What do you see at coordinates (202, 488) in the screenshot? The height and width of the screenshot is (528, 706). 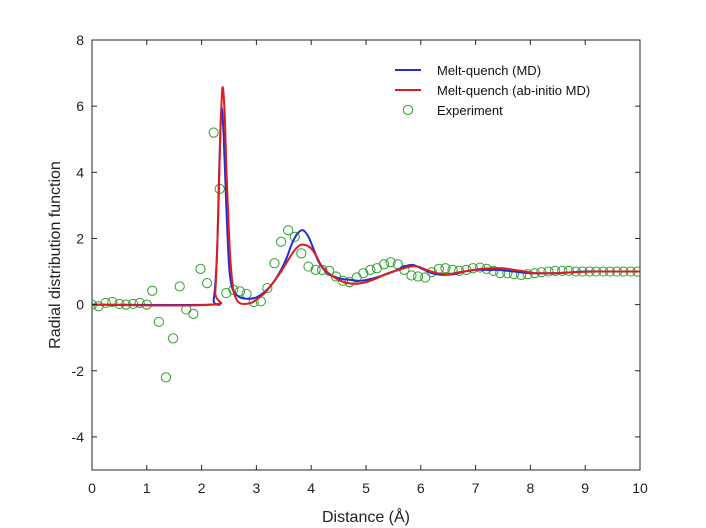 I see `x-tick-label: 2` at bounding box center [202, 488].